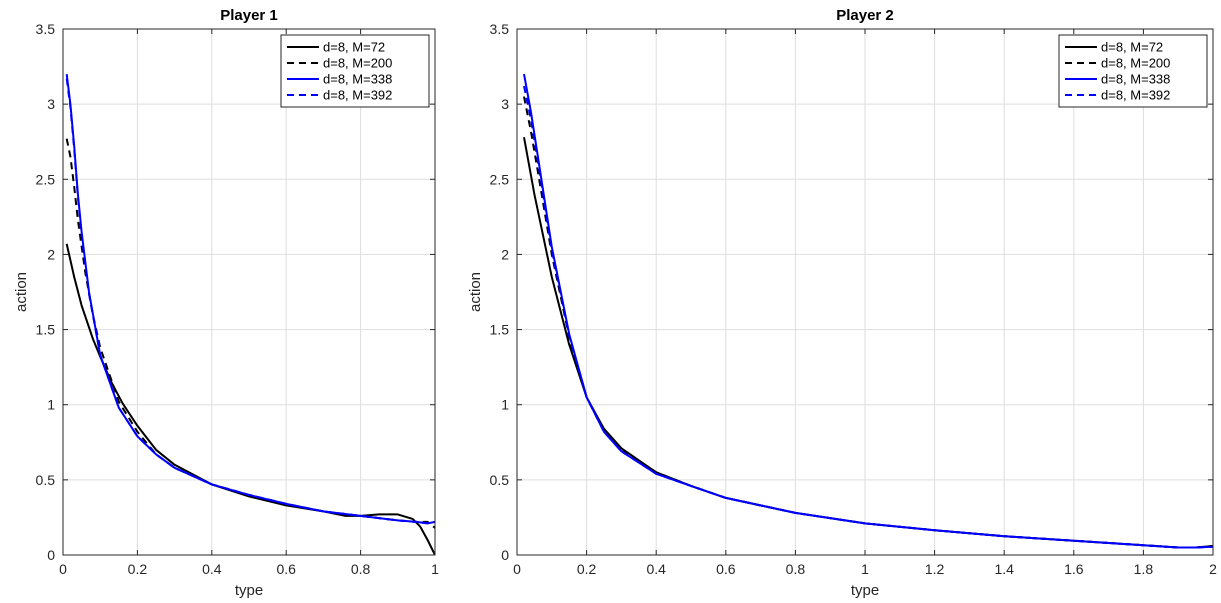 The height and width of the screenshot is (603, 1221). I want to click on x-tick-label: 2, so click(1213, 569).